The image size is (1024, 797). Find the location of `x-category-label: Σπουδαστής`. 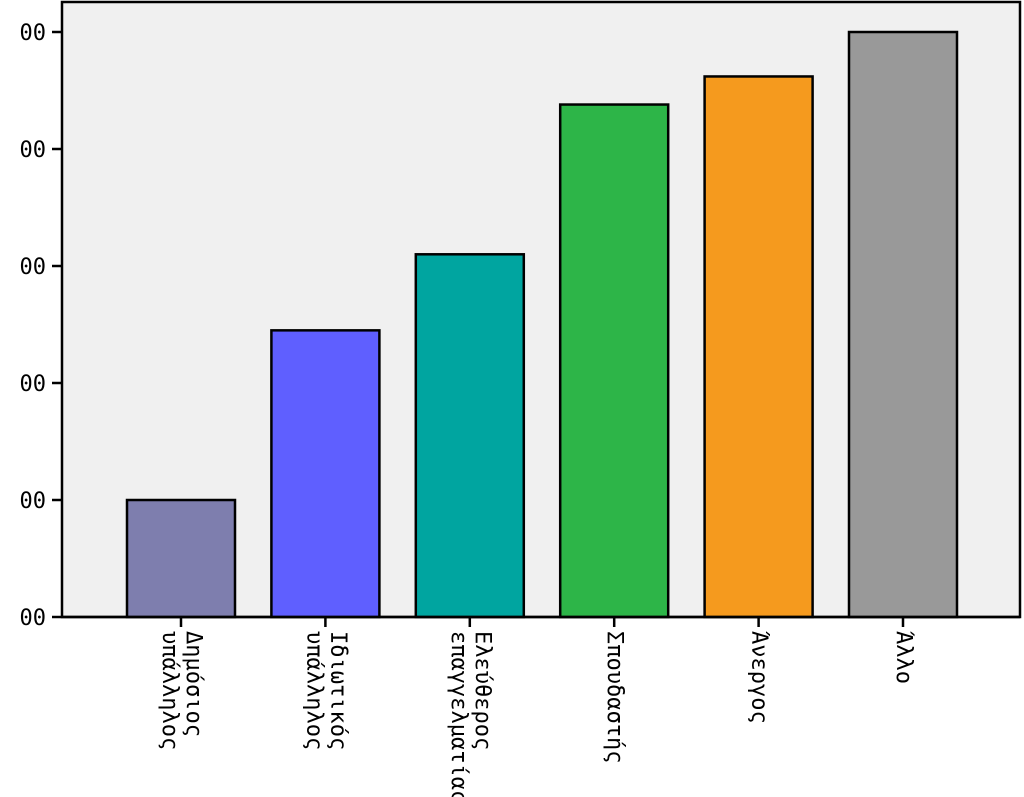

x-category-label: Σπουδαστής is located at coordinates (614, 697).